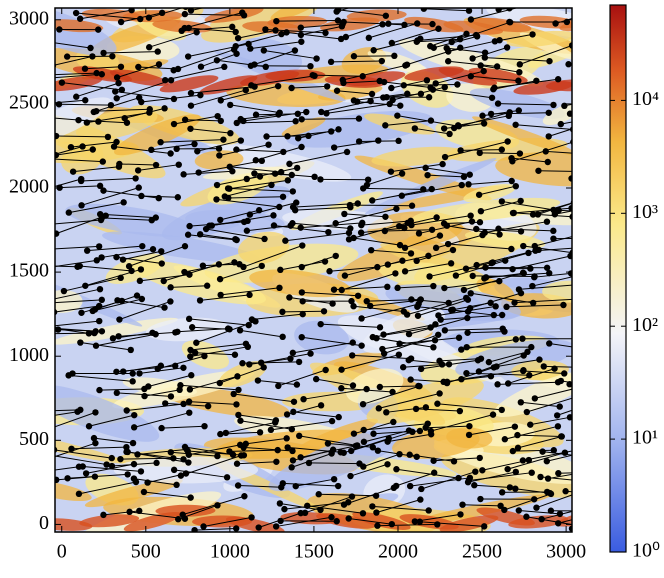 The width and height of the screenshot is (664, 578). Describe the element at coordinates (645, 212) in the screenshot. I see `colorbar-tick-label: 10³` at that location.